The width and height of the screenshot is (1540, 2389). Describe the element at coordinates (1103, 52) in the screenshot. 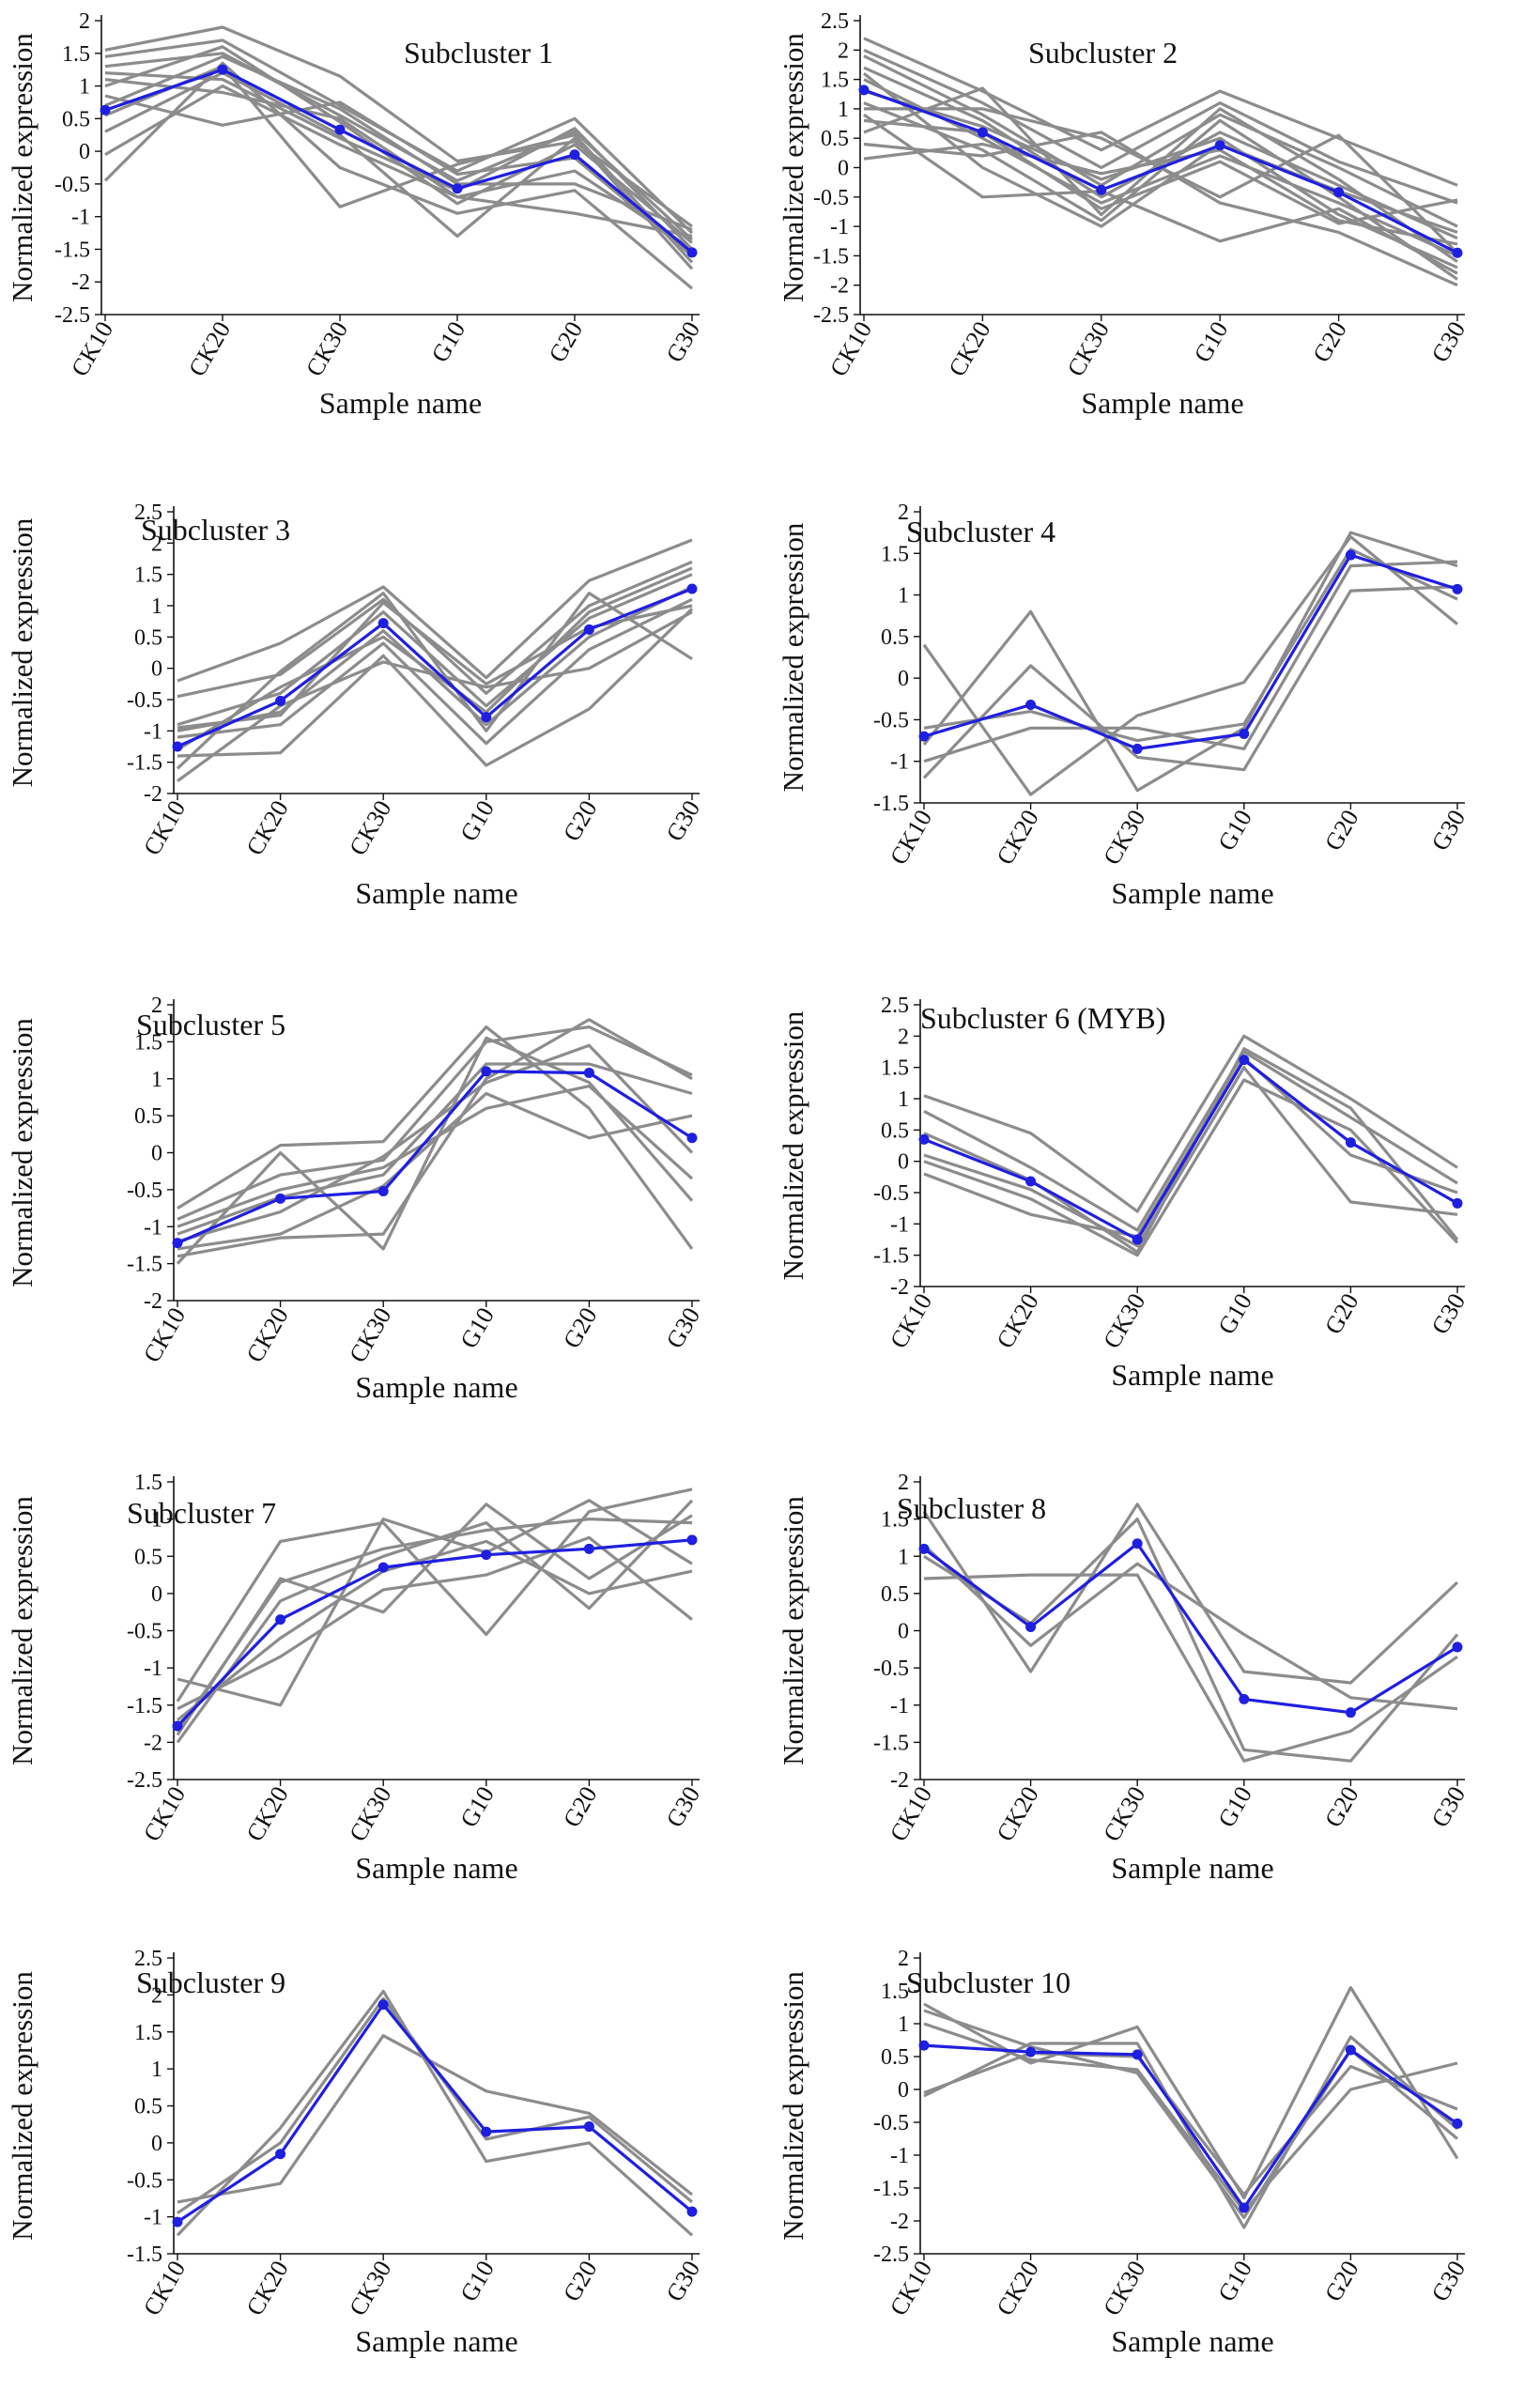

I see `chart-title: Subcluster 2` at that location.